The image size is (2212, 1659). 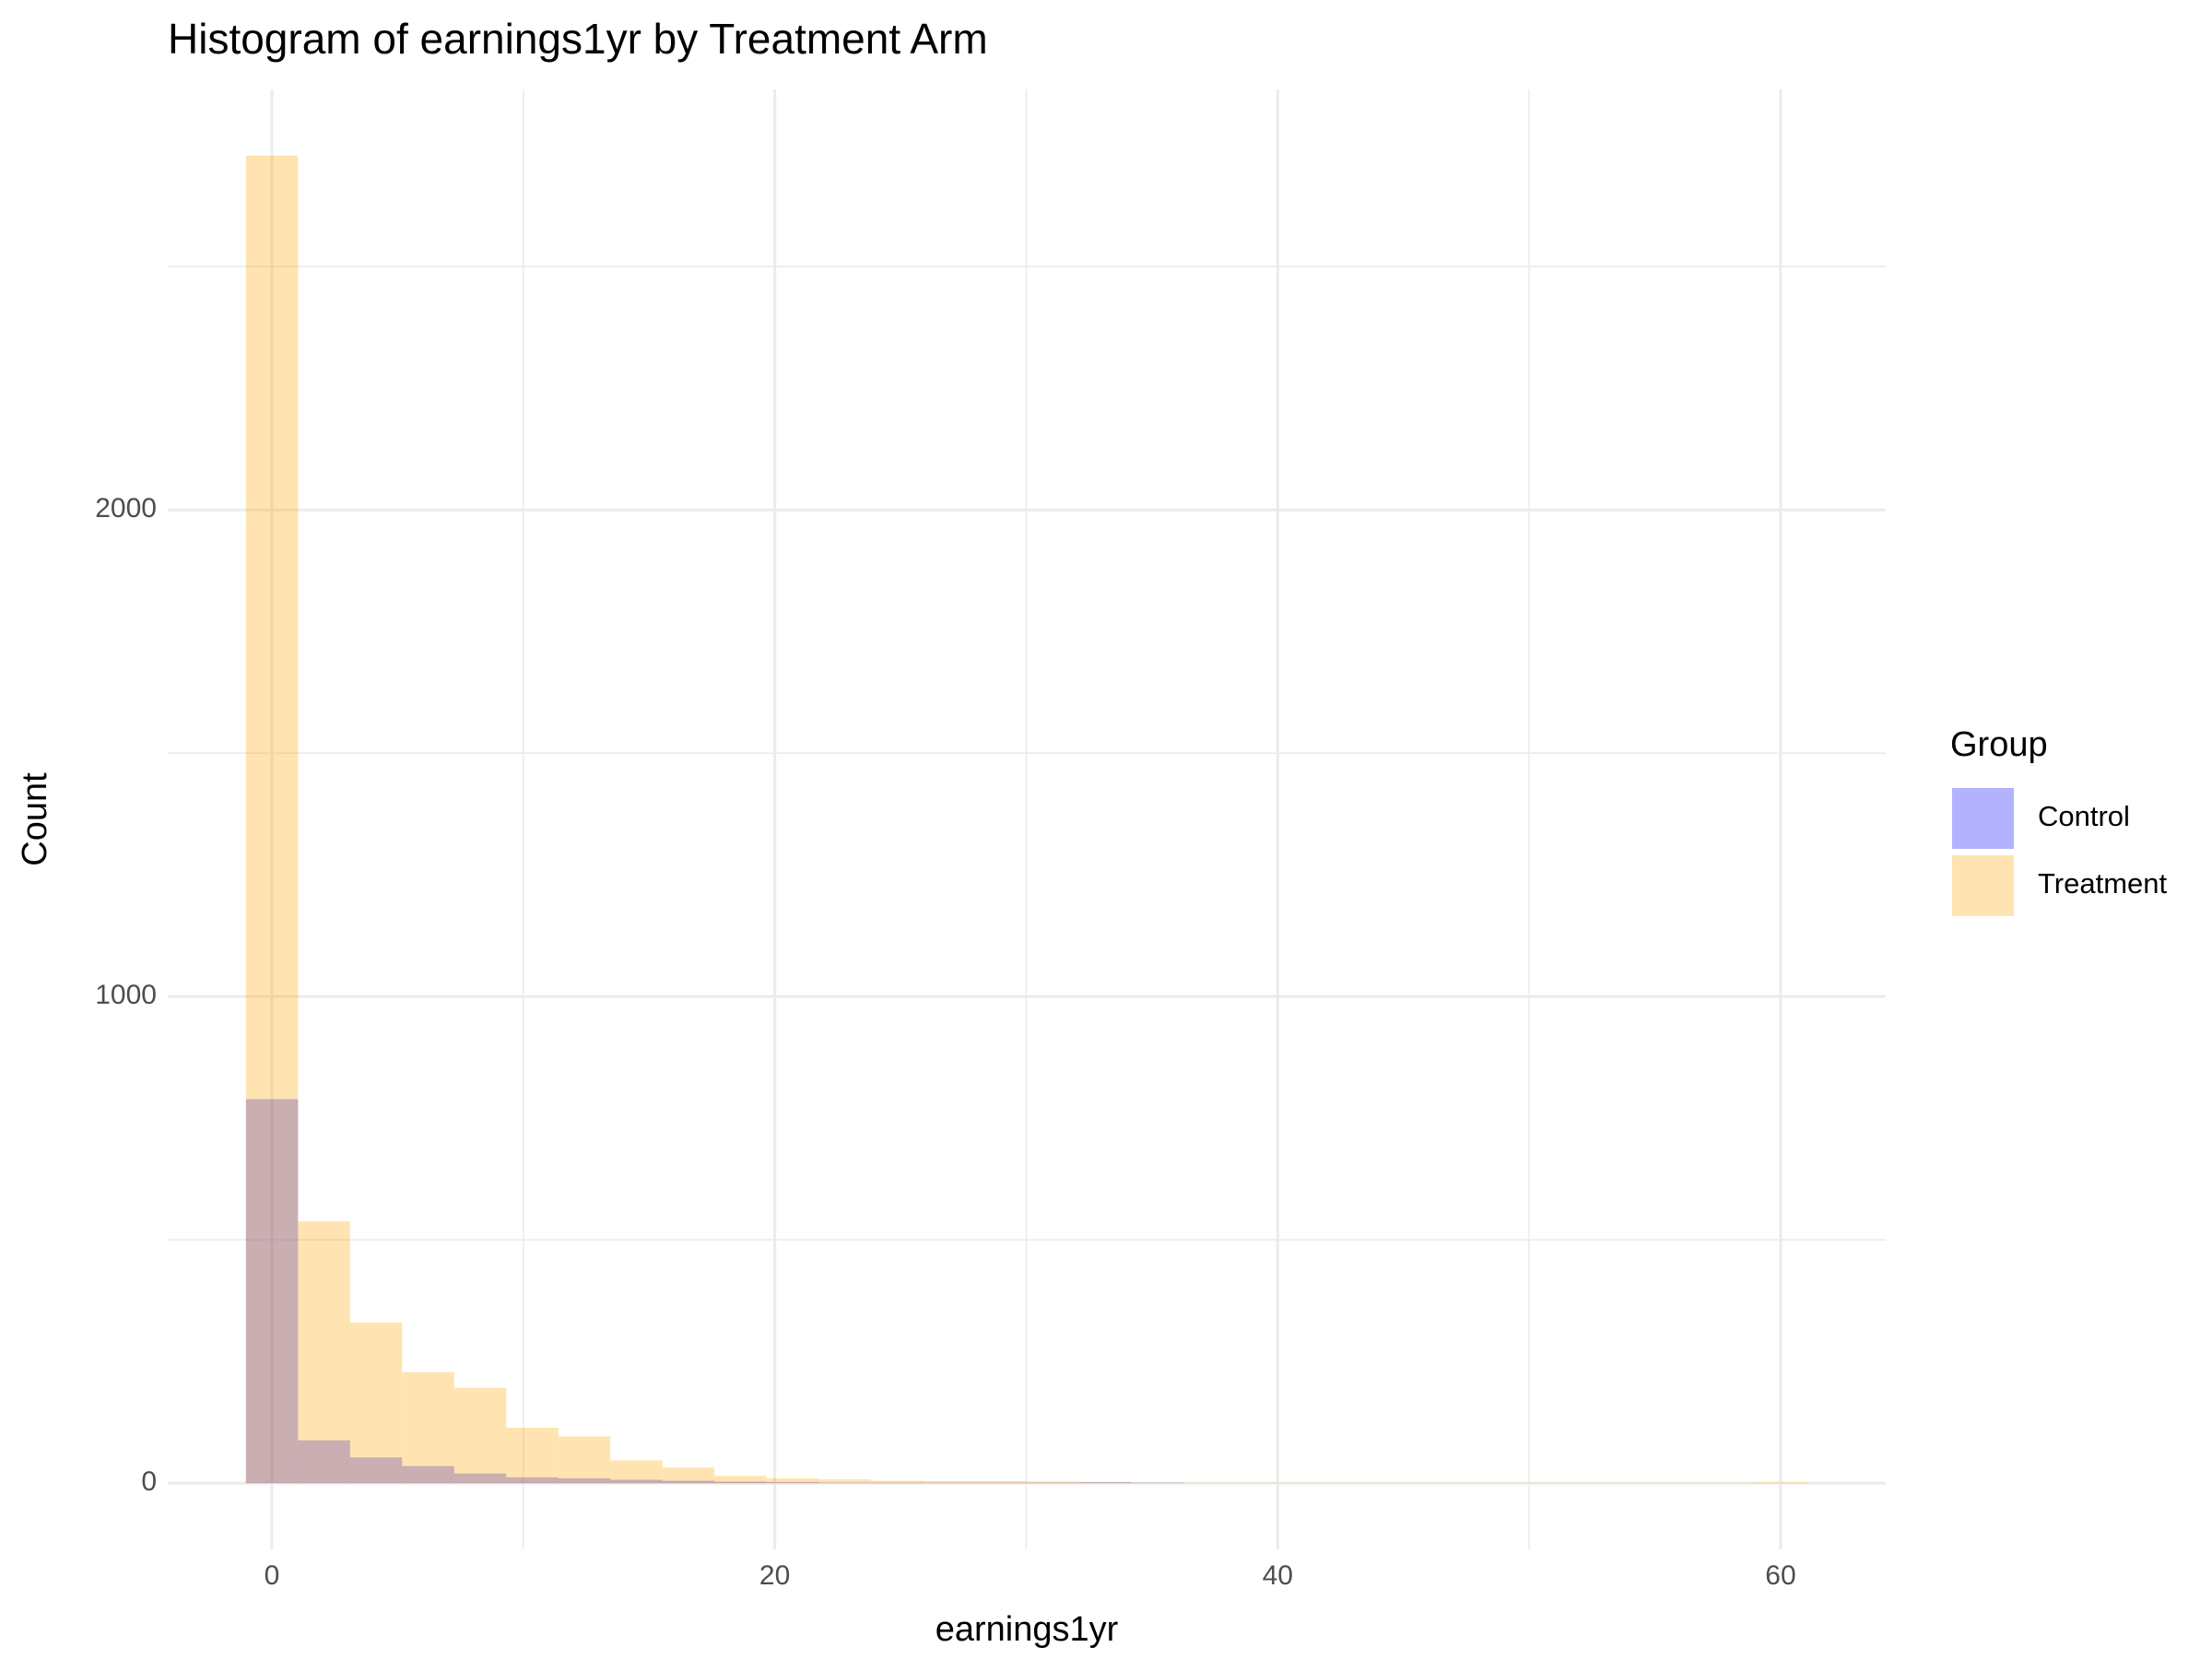 What do you see at coordinates (35, 819) in the screenshot?
I see `y-axis-title: Count` at bounding box center [35, 819].